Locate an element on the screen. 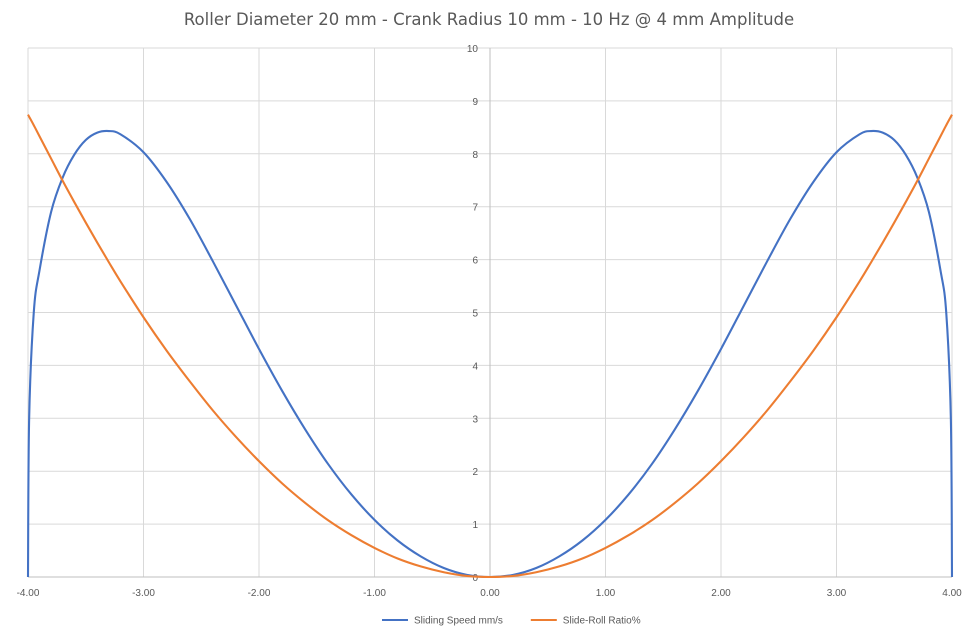 The image size is (978, 639). x-tick-label: 2.00 is located at coordinates (721, 593).